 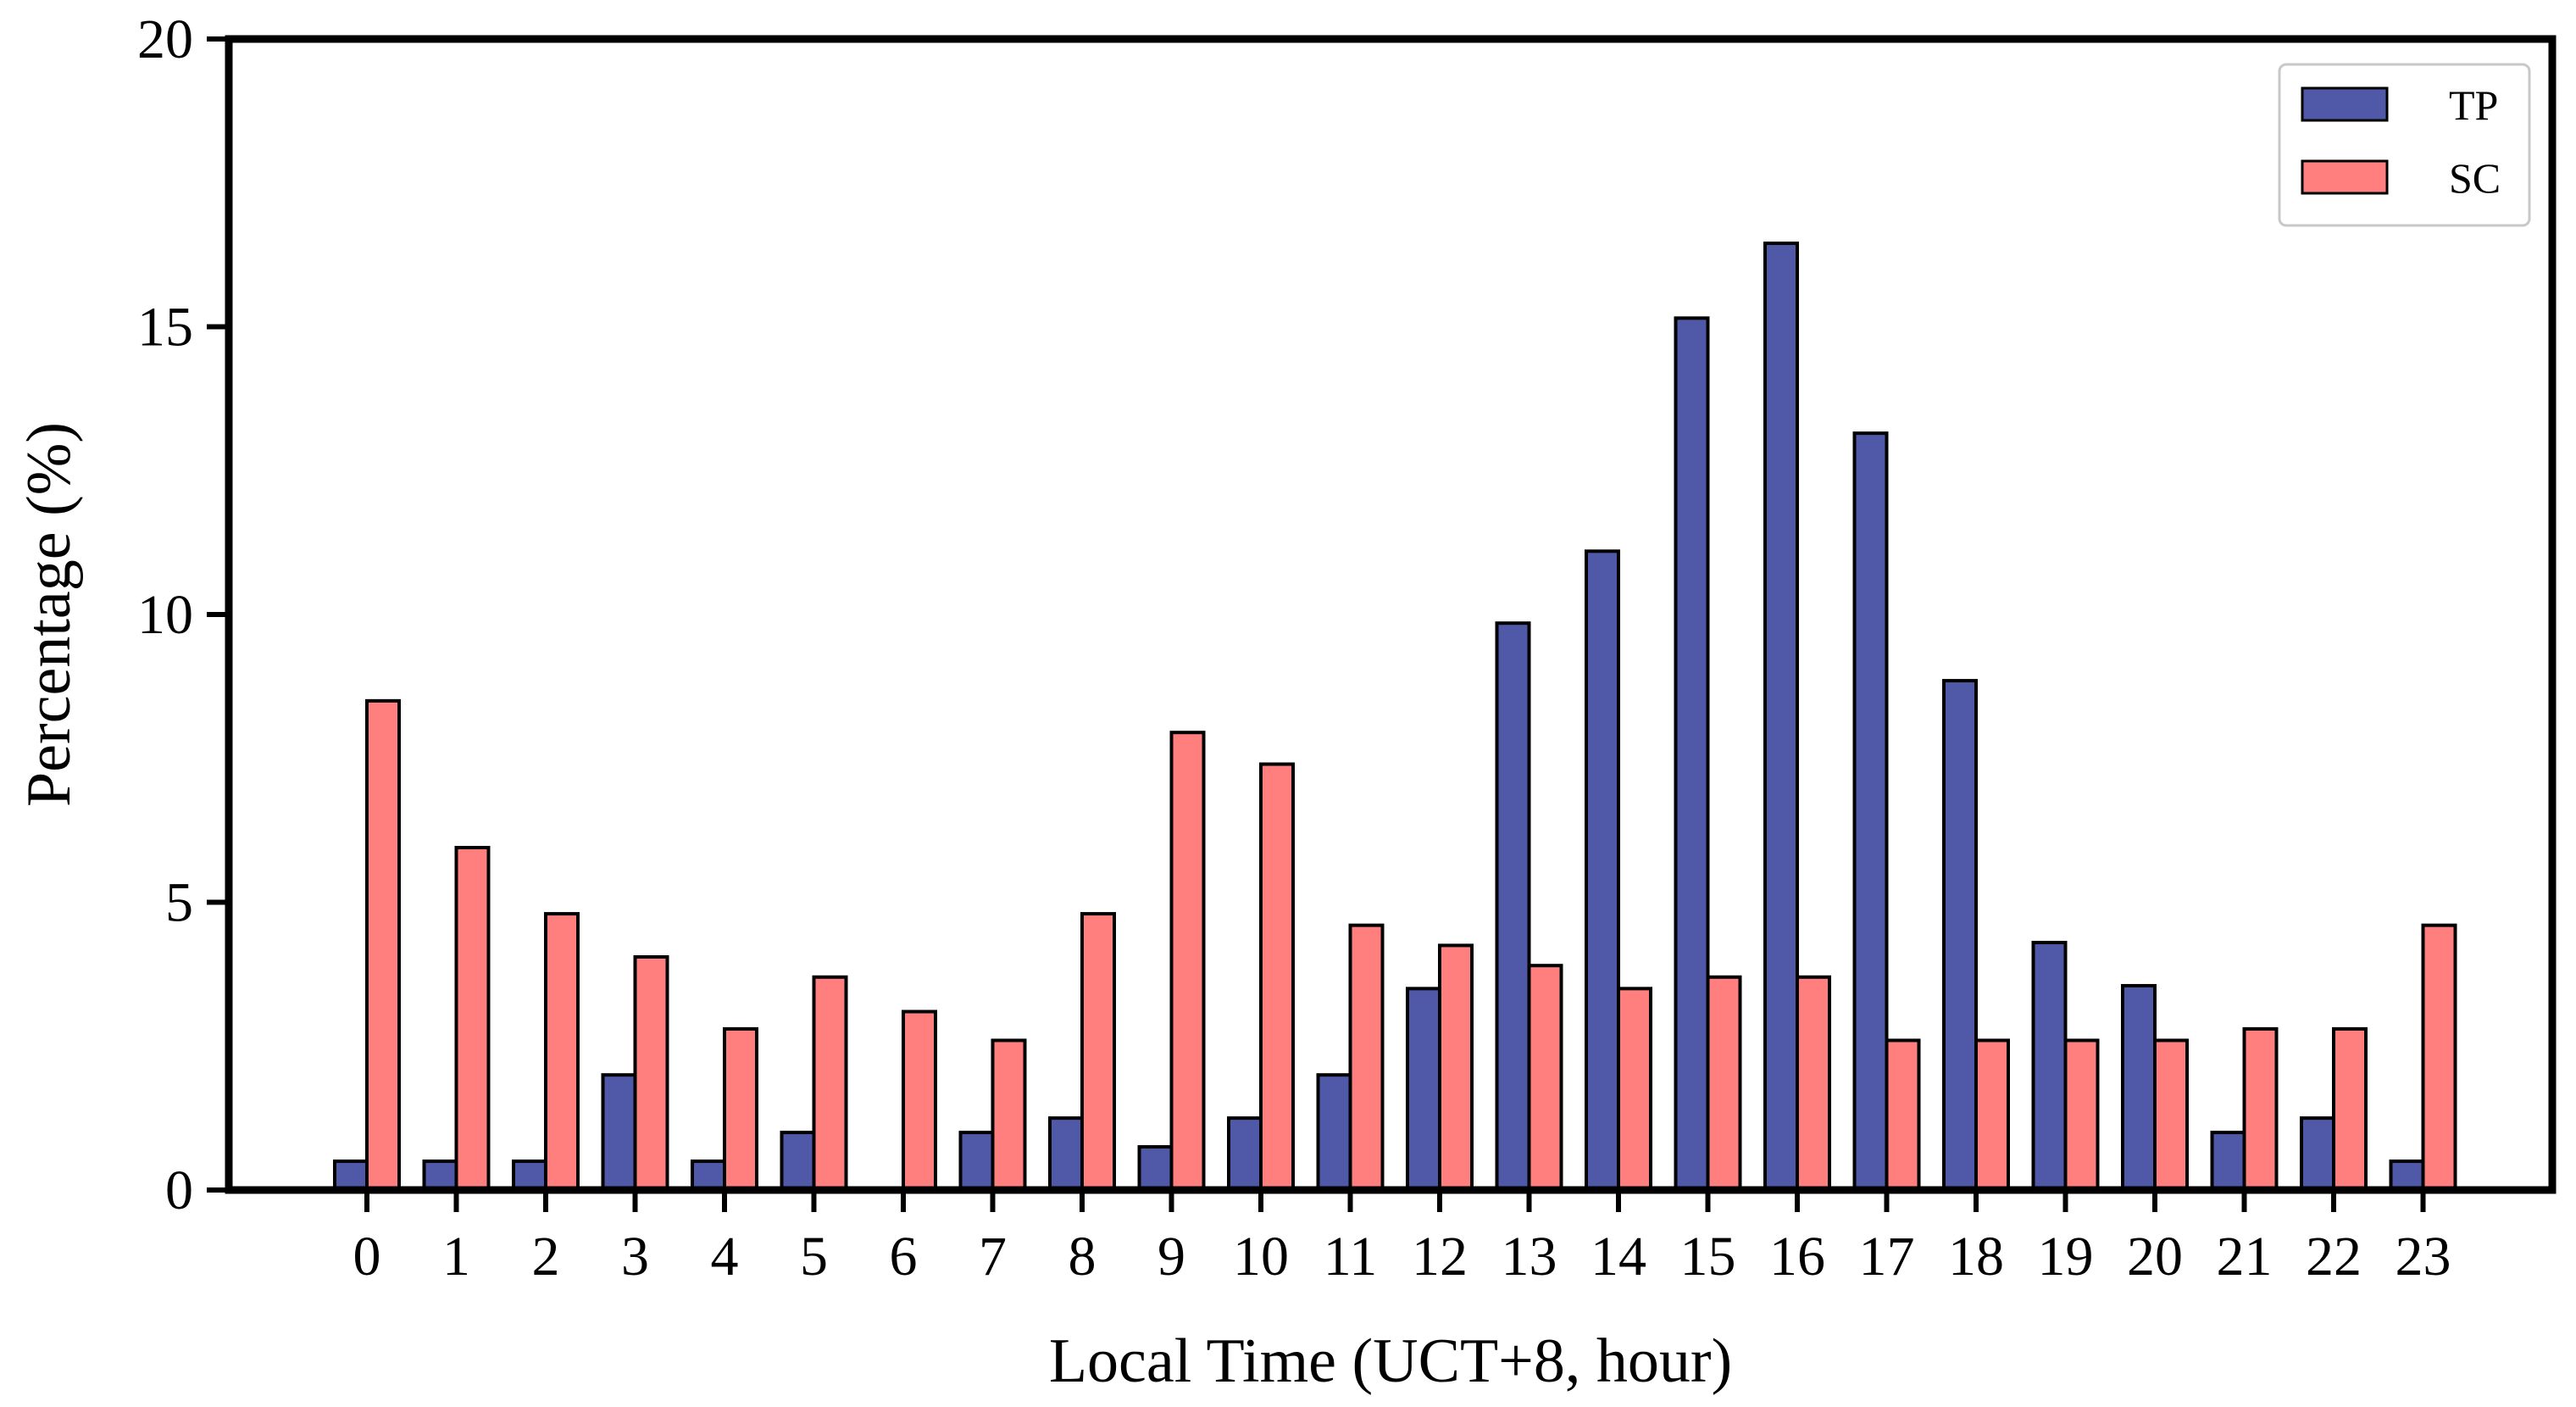 I want to click on x-tick-label: 1, so click(x=456, y=1256).